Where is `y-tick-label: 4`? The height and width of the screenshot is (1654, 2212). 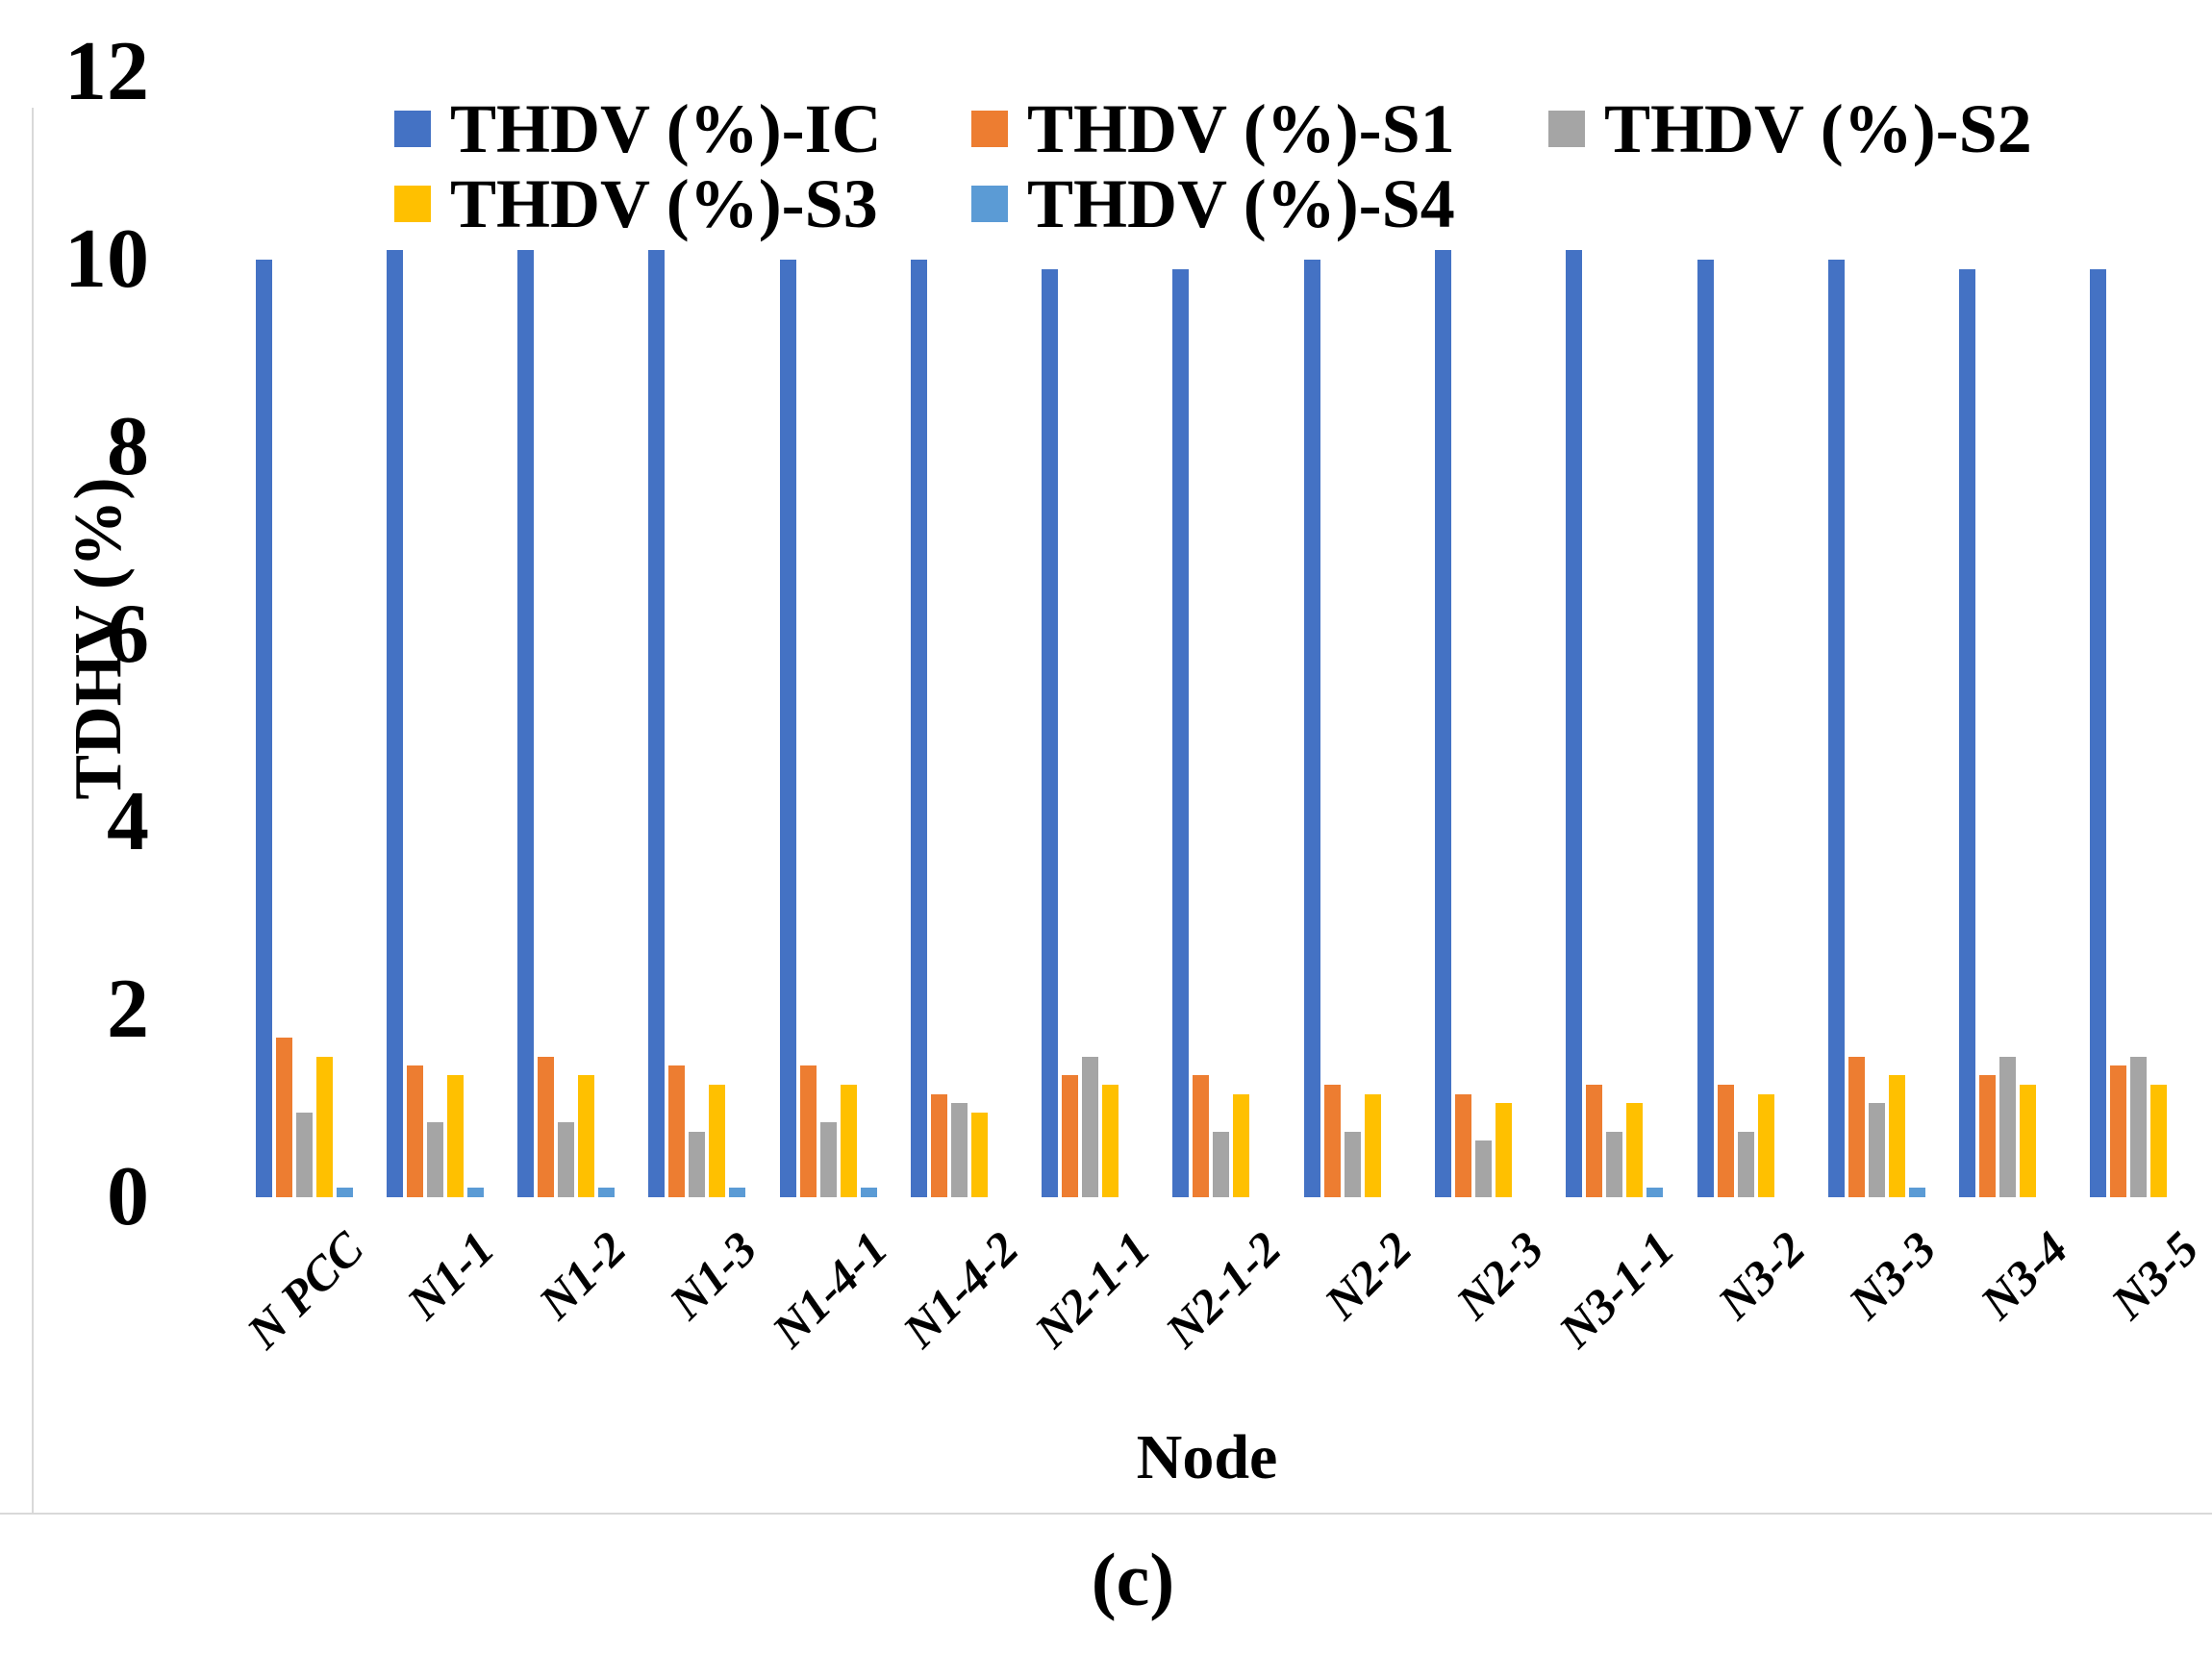 y-tick-label: 4 is located at coordinates (128, 821).